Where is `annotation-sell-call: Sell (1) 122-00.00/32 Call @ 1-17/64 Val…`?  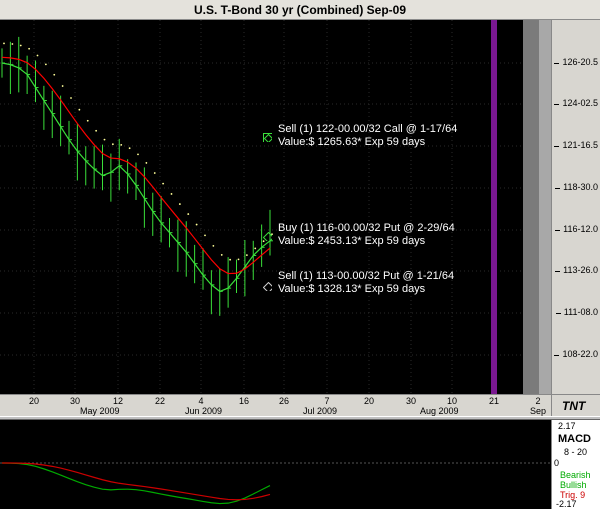
annotation-sell-call: Sell (1) 122-00.00/32 Call @ 1-17/64 Val… is located at coordinates (368, 135).